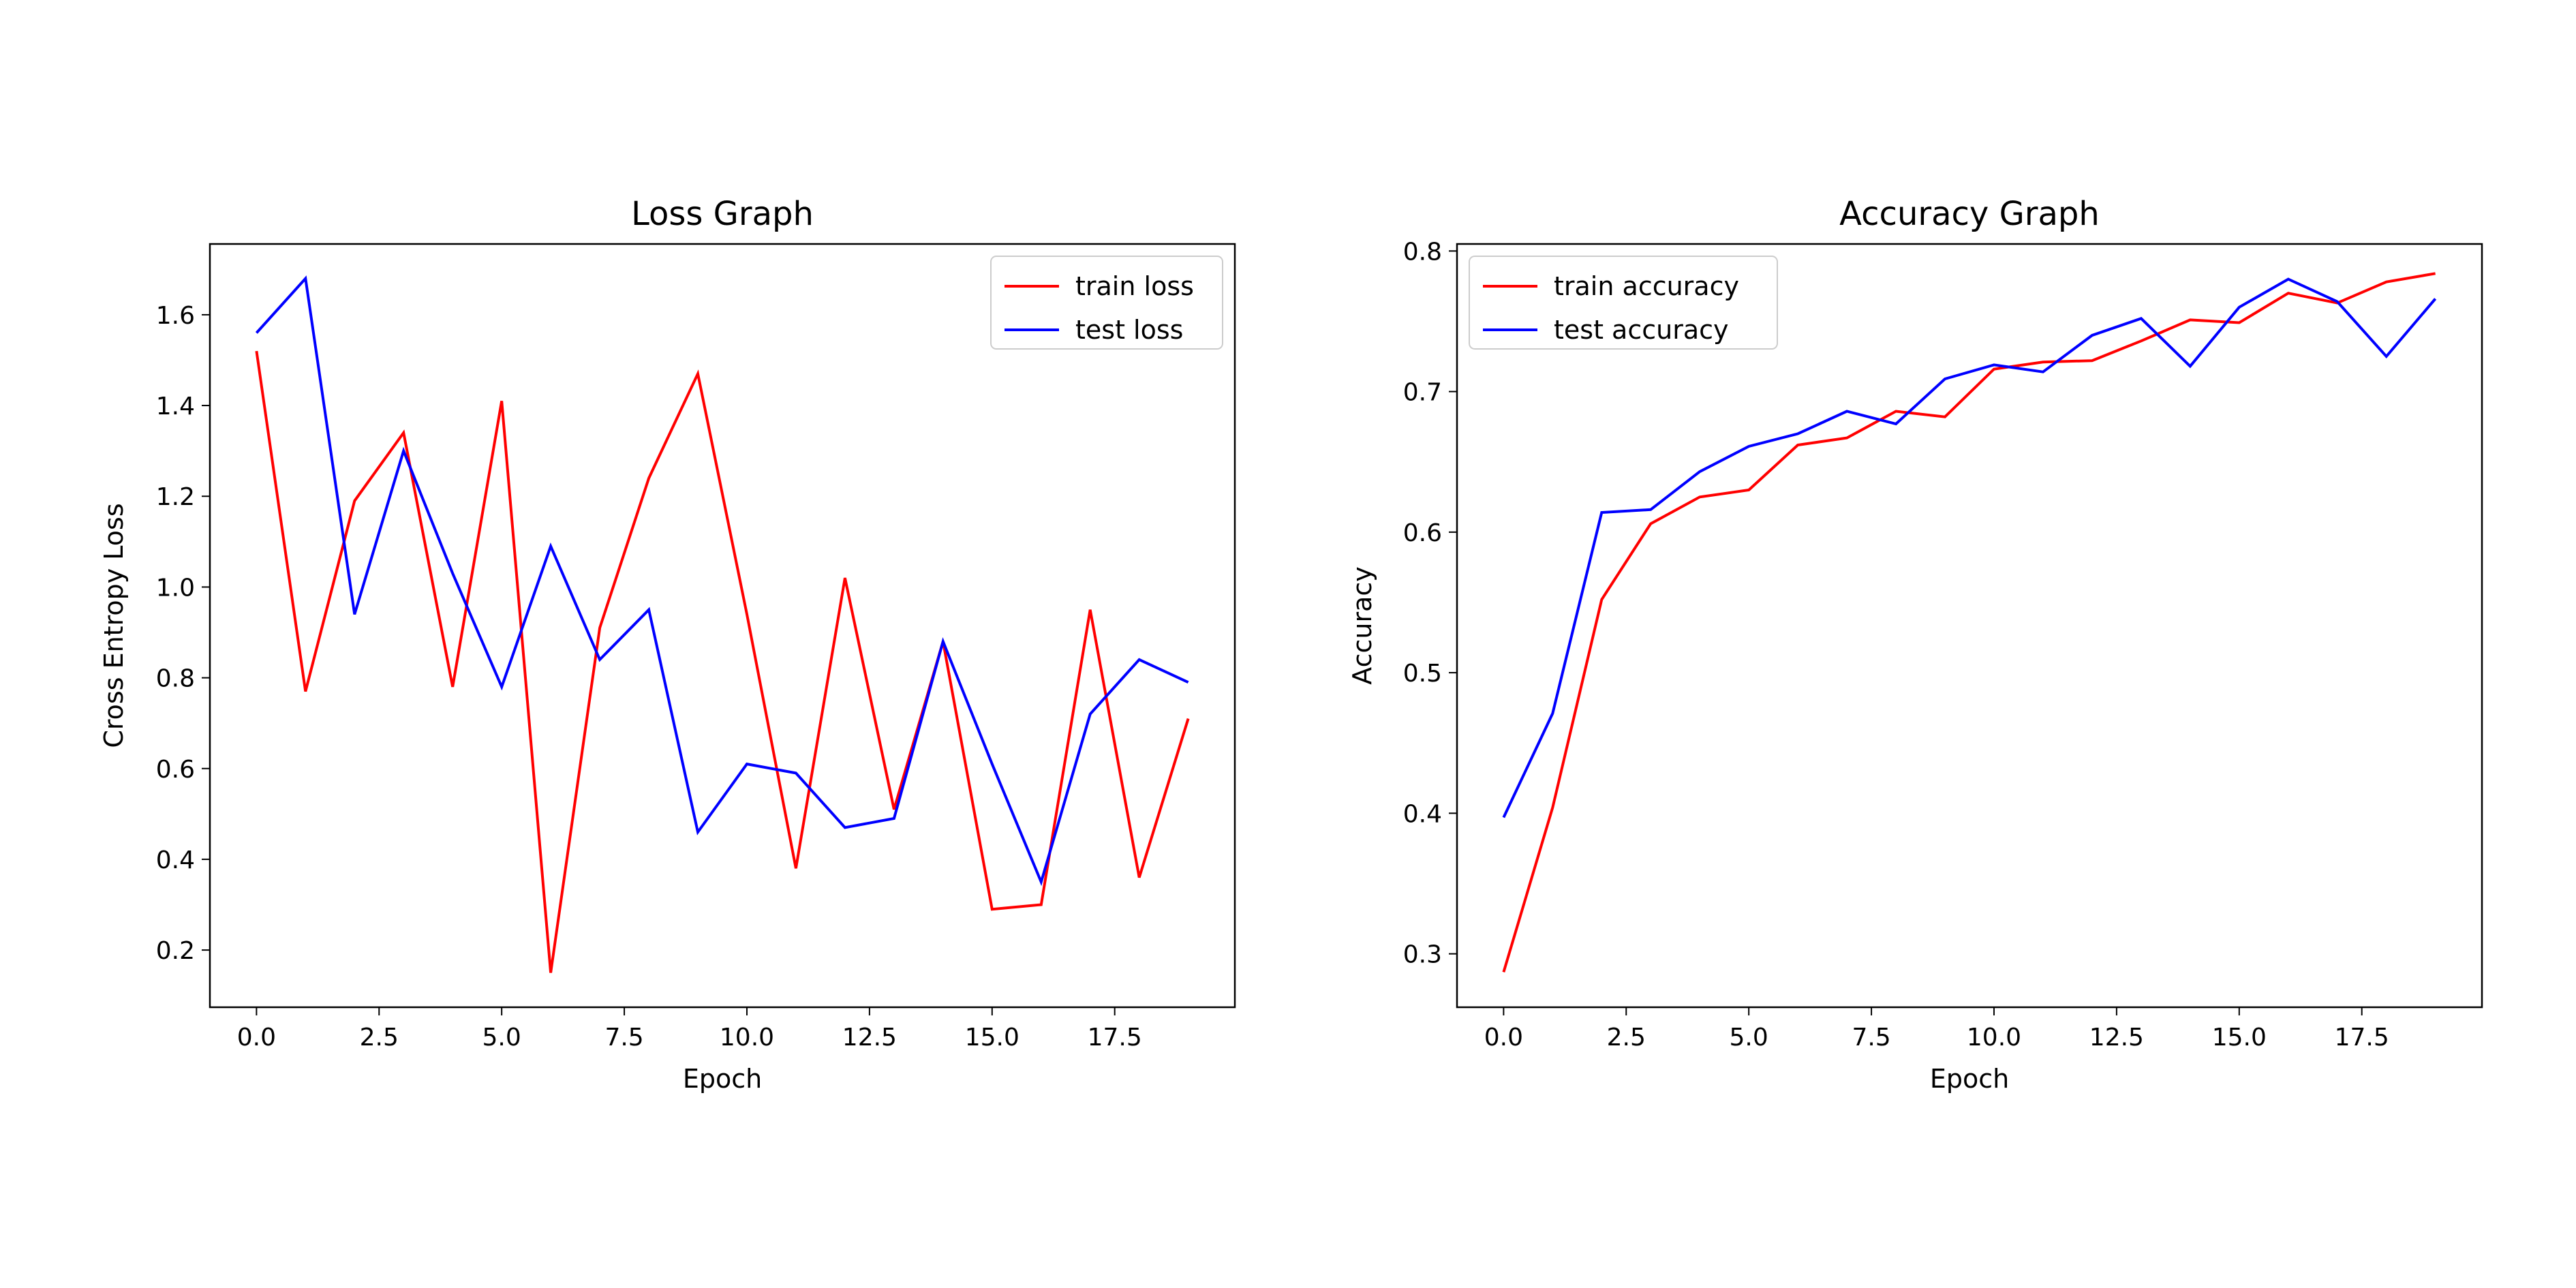 This screenshot has width=2576, height=1288. I want to click on accuracy-legend-box, so click(1624, 303).